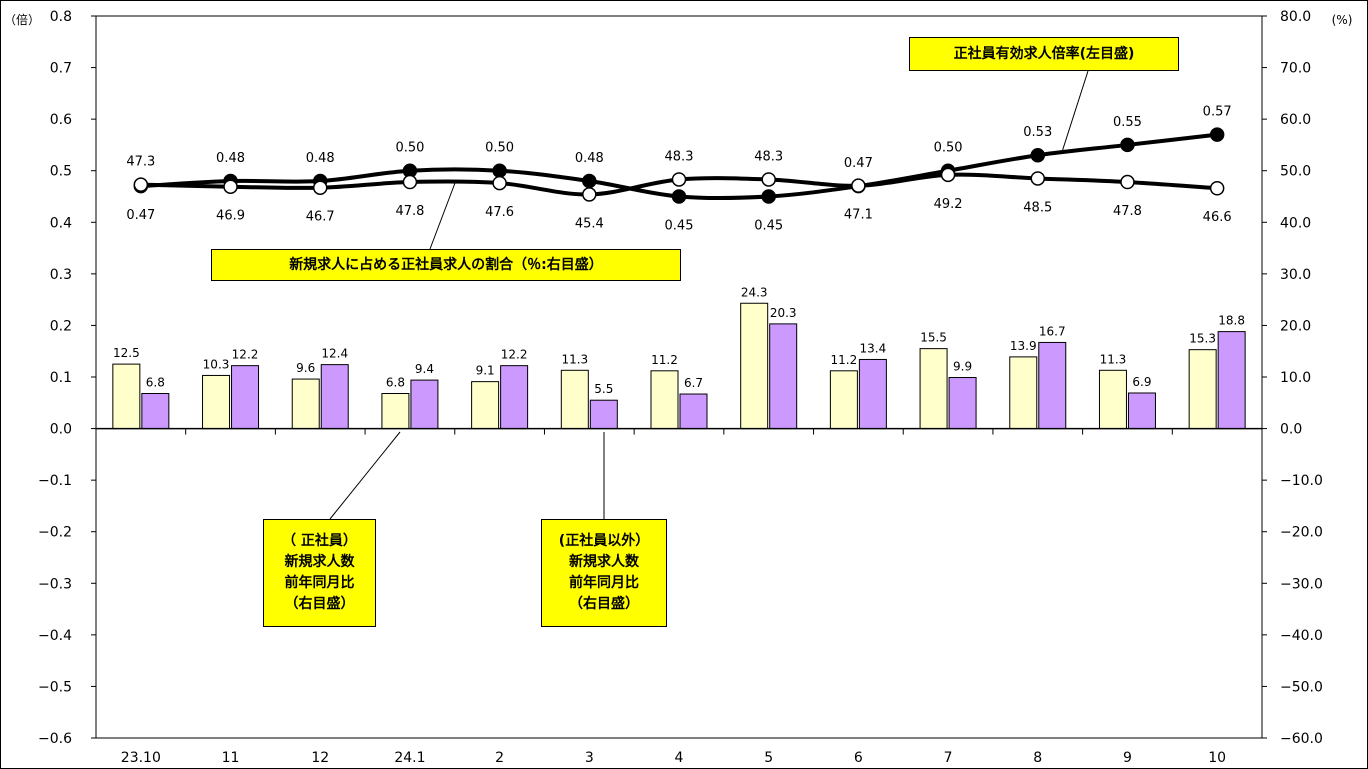 This screenshot has height=769, width=1368. What do you see at coordinates (1295, 223) in the screenshot?
I see `right-tick-label: 40.0` at bounding box center [1295, 223].